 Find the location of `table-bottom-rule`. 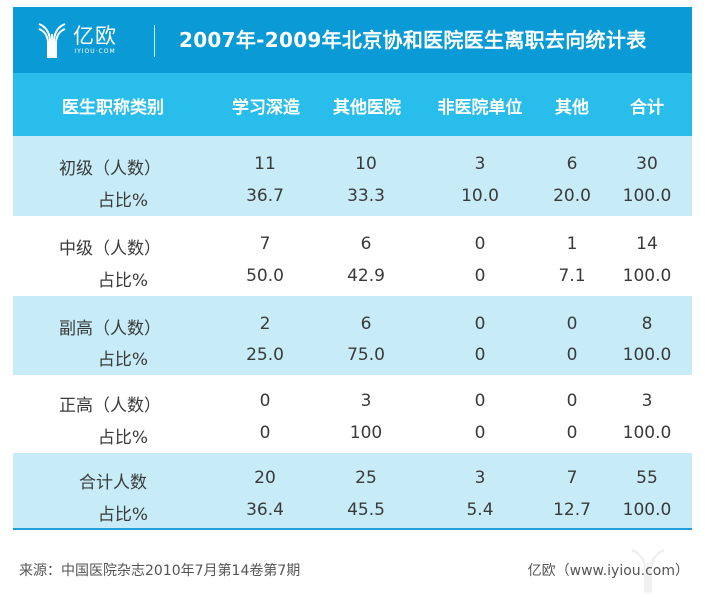

table-bottom-rule is located at coordinates (352, 529).